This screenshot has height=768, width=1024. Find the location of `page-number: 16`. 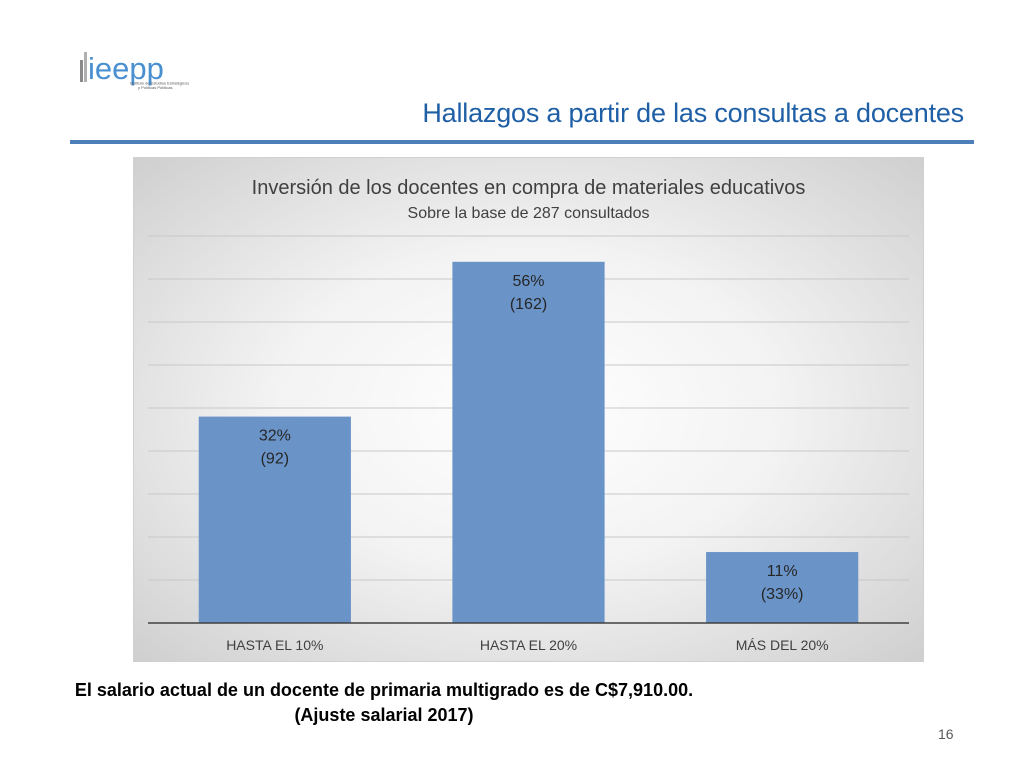

page-number: 16 is located at coordinates (946, 734).